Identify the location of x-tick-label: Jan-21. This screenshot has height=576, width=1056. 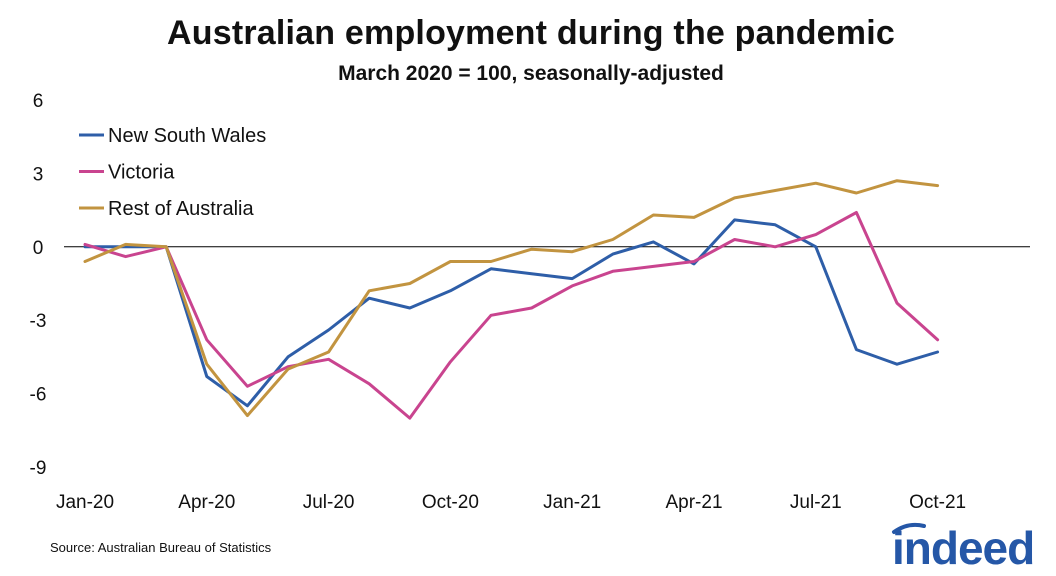
(572, 502).